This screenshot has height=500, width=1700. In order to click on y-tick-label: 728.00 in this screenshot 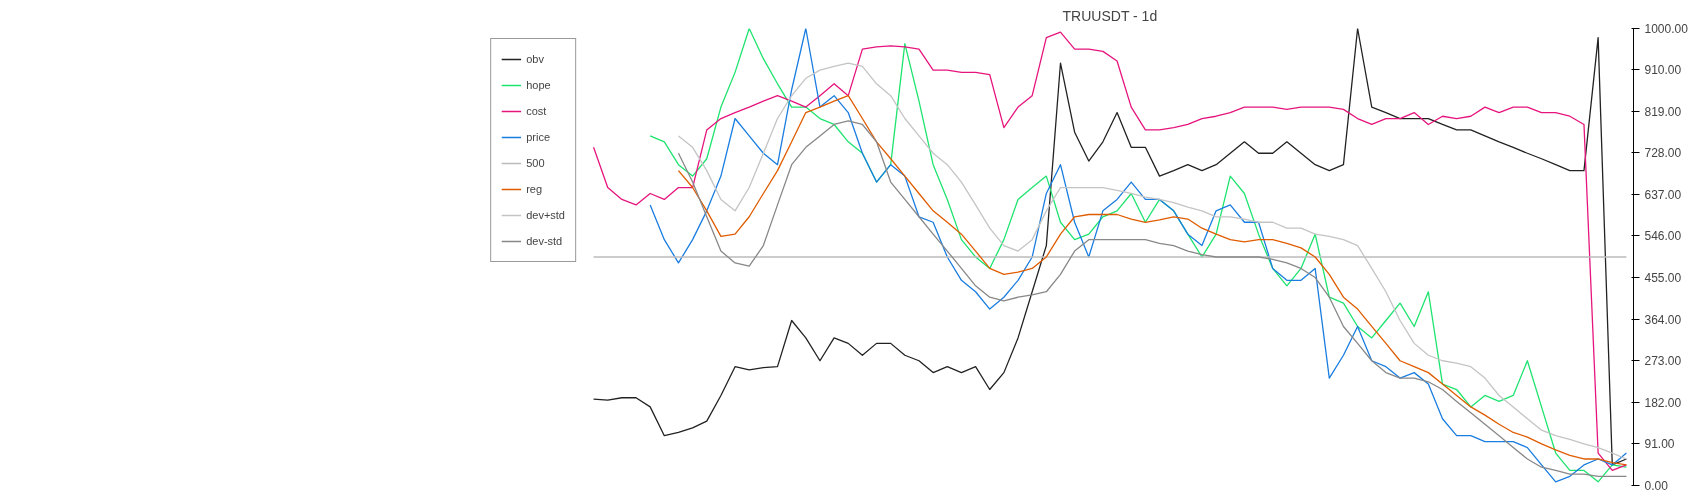, I will do `click(1663, 153)`.